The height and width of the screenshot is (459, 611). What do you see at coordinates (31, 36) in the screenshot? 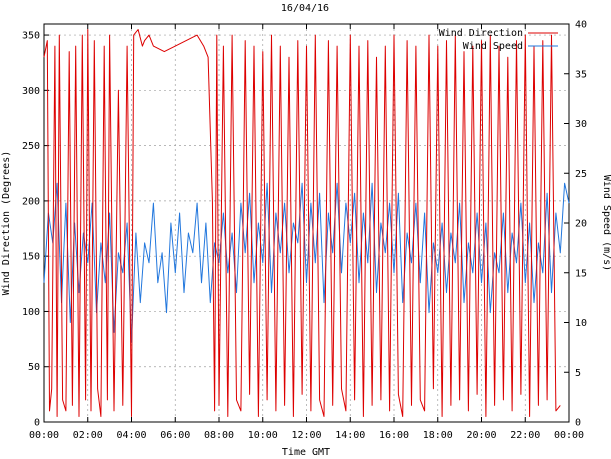
I see `y-left-tick-label: 350` at bounding box center [31, 36].